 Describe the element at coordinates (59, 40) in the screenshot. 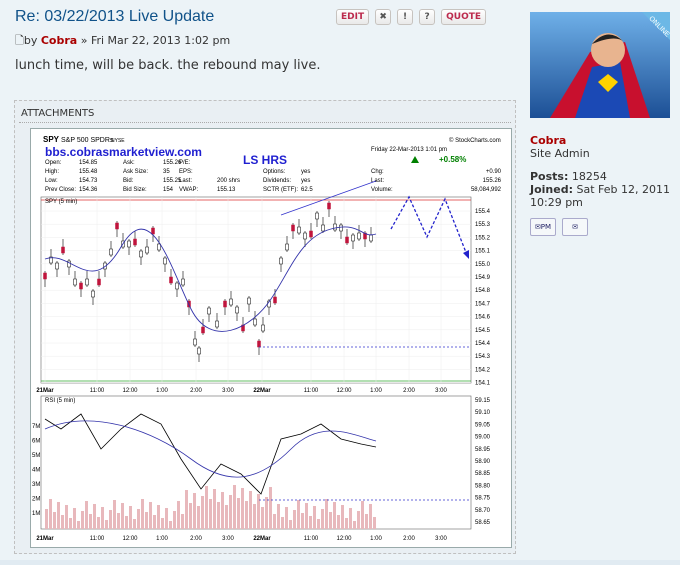

I see `author: Cobra` at that location.